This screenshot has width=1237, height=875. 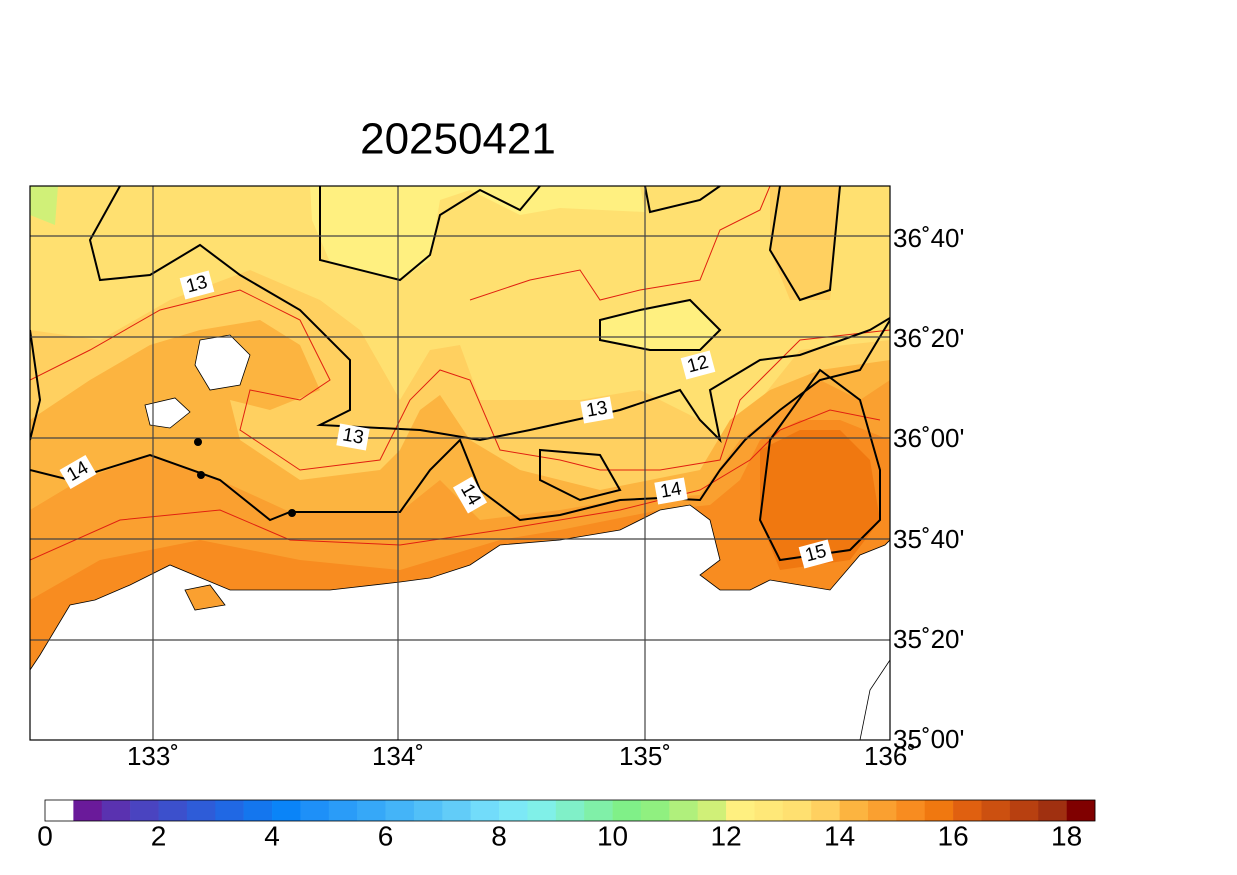 What do you see at coordinates (1066, 835) in the screenshot?
I see `colorbar-label: 18` at bounding box center [1066, 835].